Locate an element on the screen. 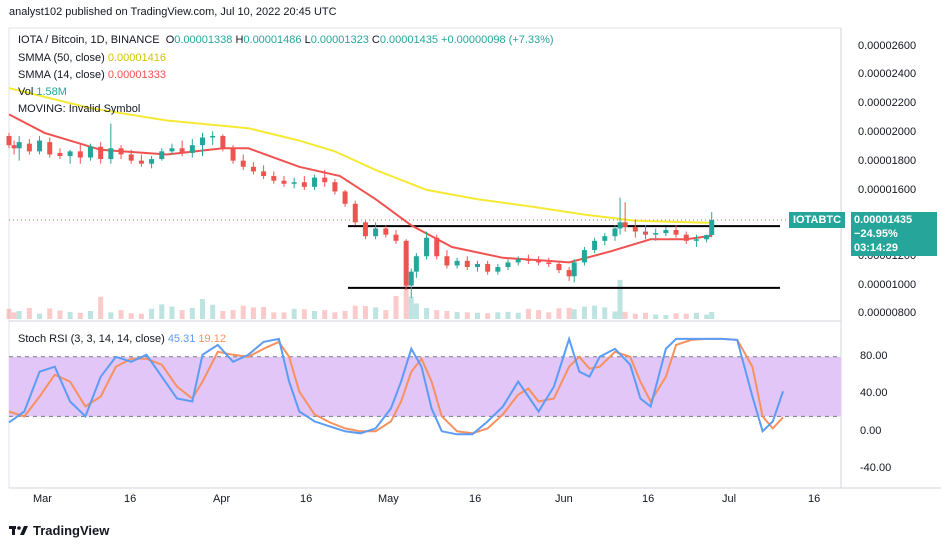 Image resolution: width=941 pixels, height=548 pixels. open-label: O is located at coordinates (170, 40).